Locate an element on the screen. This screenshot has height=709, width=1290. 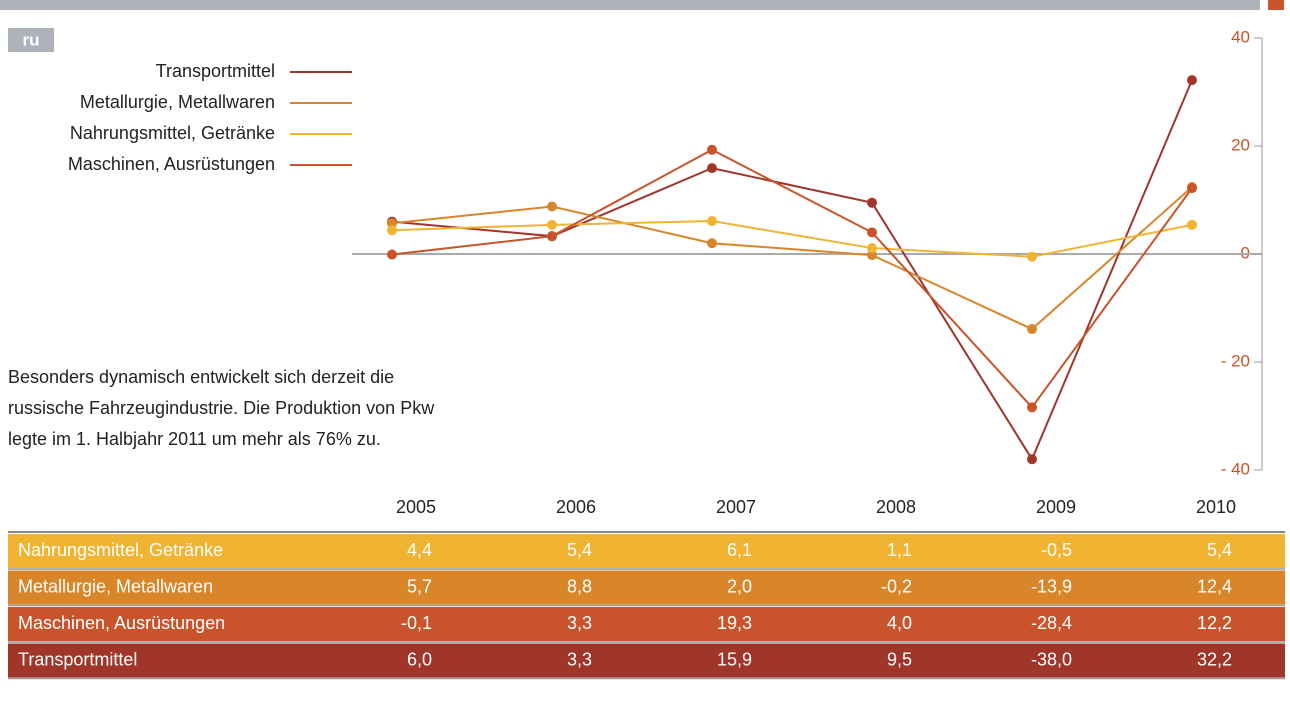
badge: ru is located at coordinates (31, 39).